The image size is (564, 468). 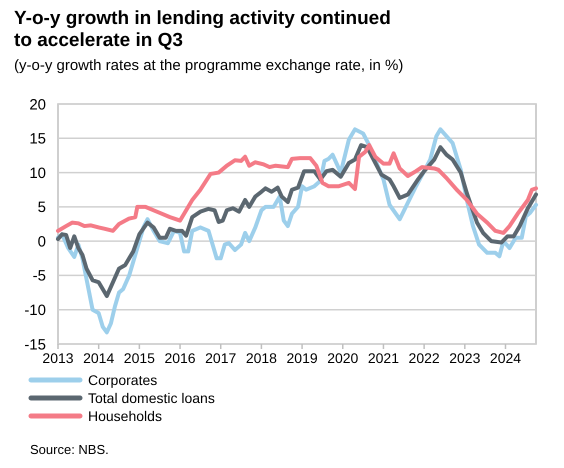 What do you see at coordinates (69, 449) in the screenshot?
I see `source-note: Source: NBS.` at bounding box center [69, 449].